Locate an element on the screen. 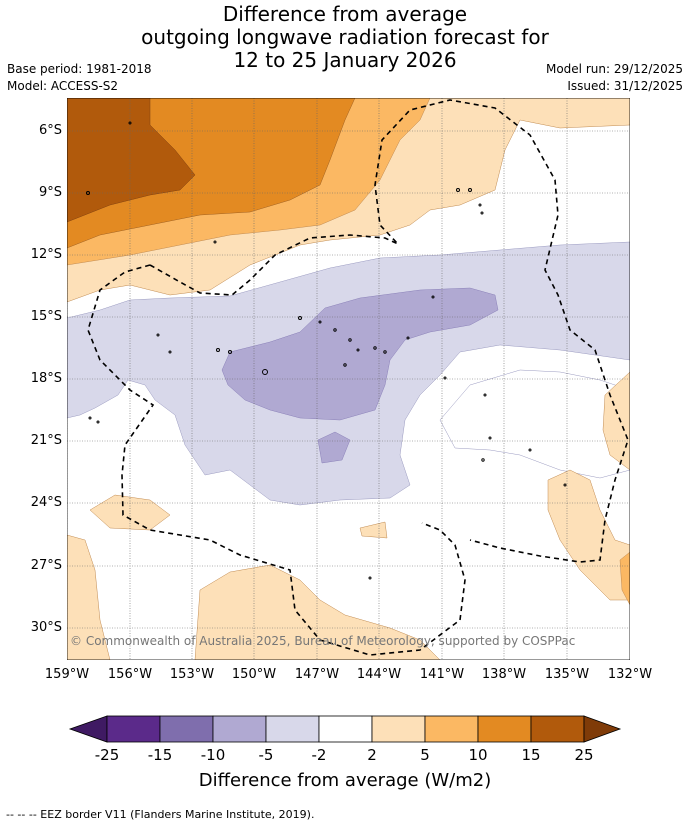 Image resolution: width=690 pixels, height=827 pixels. latitude-label: 15°S is located at coordinates (46, 316).